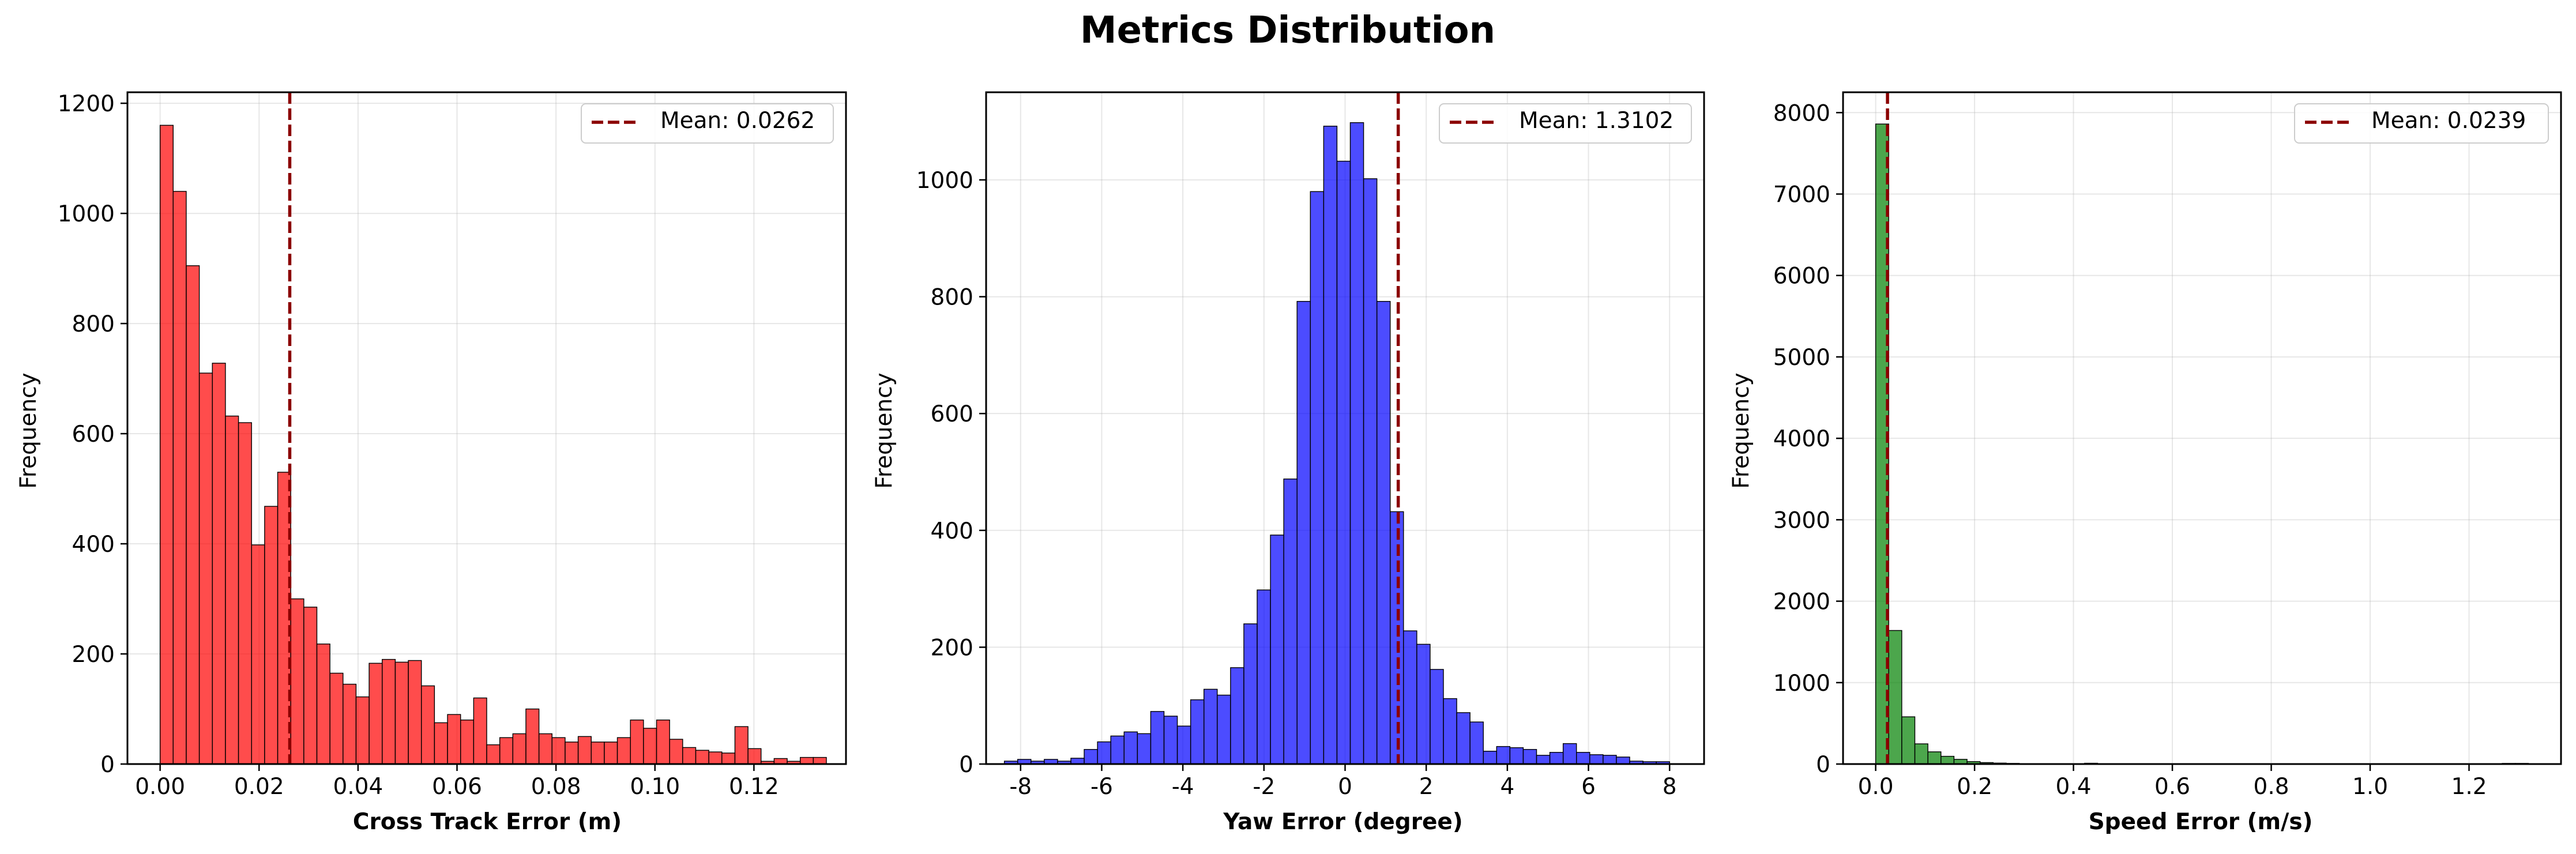 This screenshot has height=854, width=2576. What do you see at coordinates (2172, 787) in the screenshot?
I see `x-tick-label: 0.6` at bounding box center [2172, 787].